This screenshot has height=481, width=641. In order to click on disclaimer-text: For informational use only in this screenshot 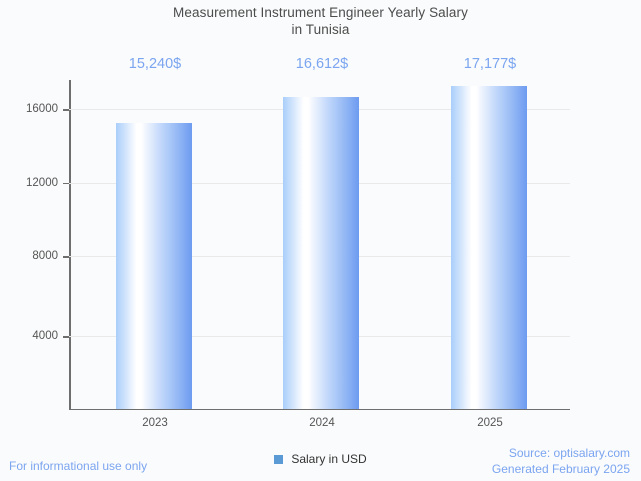, I will do `click(78, 466)`.